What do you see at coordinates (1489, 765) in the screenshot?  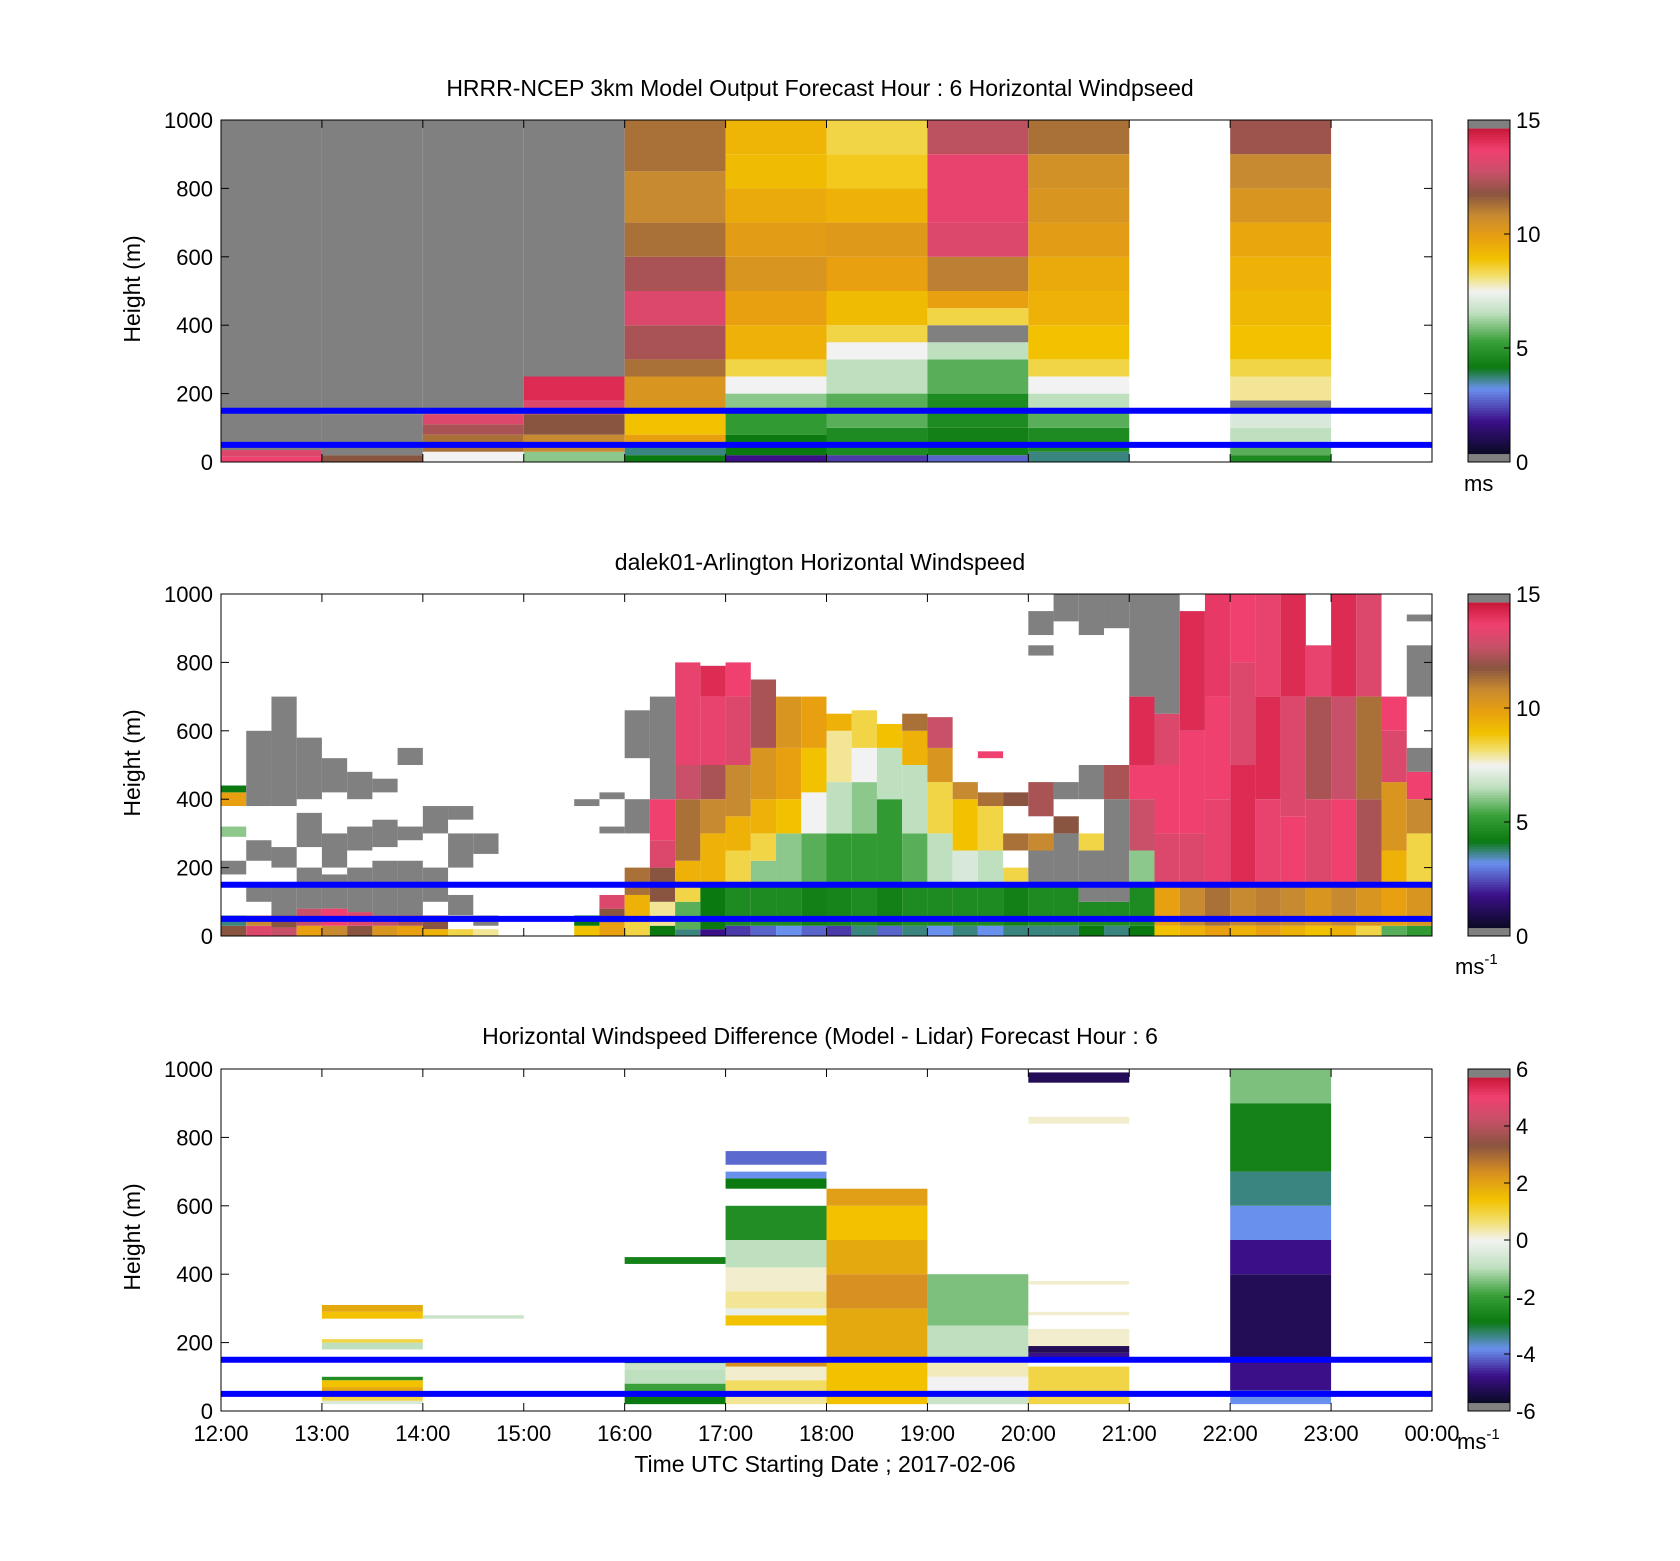 I see `colorbar-frame` at bounding box center [1489, 765].